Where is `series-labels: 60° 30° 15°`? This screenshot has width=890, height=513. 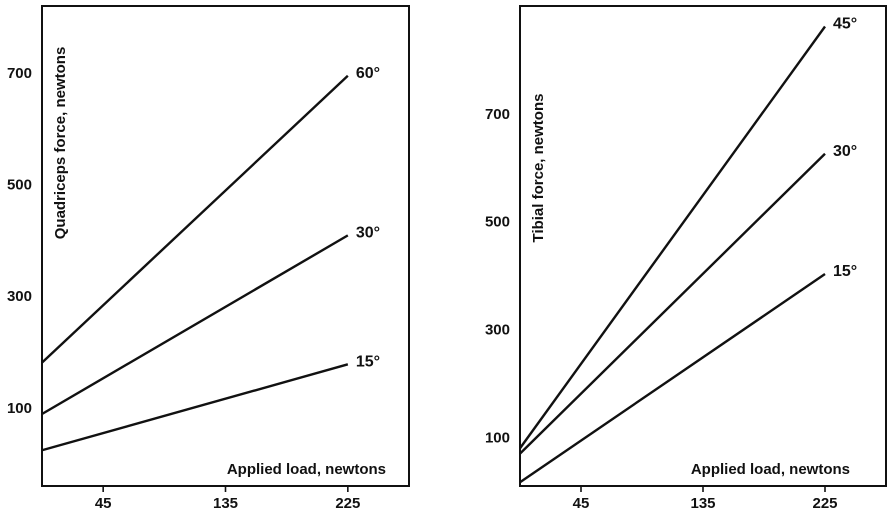 series-labels: 60° 30° 15° is located at coordinates (368, 218).